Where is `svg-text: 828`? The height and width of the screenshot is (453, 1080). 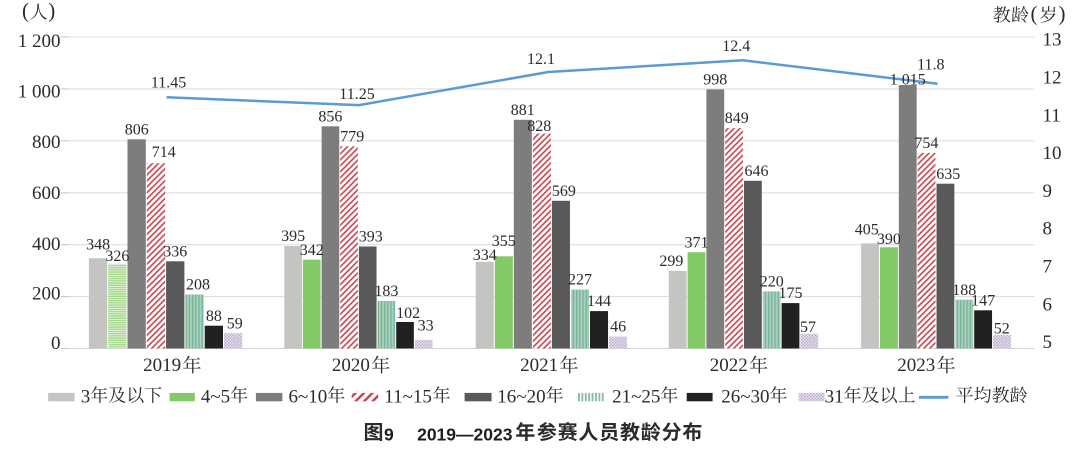 svg-text: 828 is located at coordinates (539, 126).